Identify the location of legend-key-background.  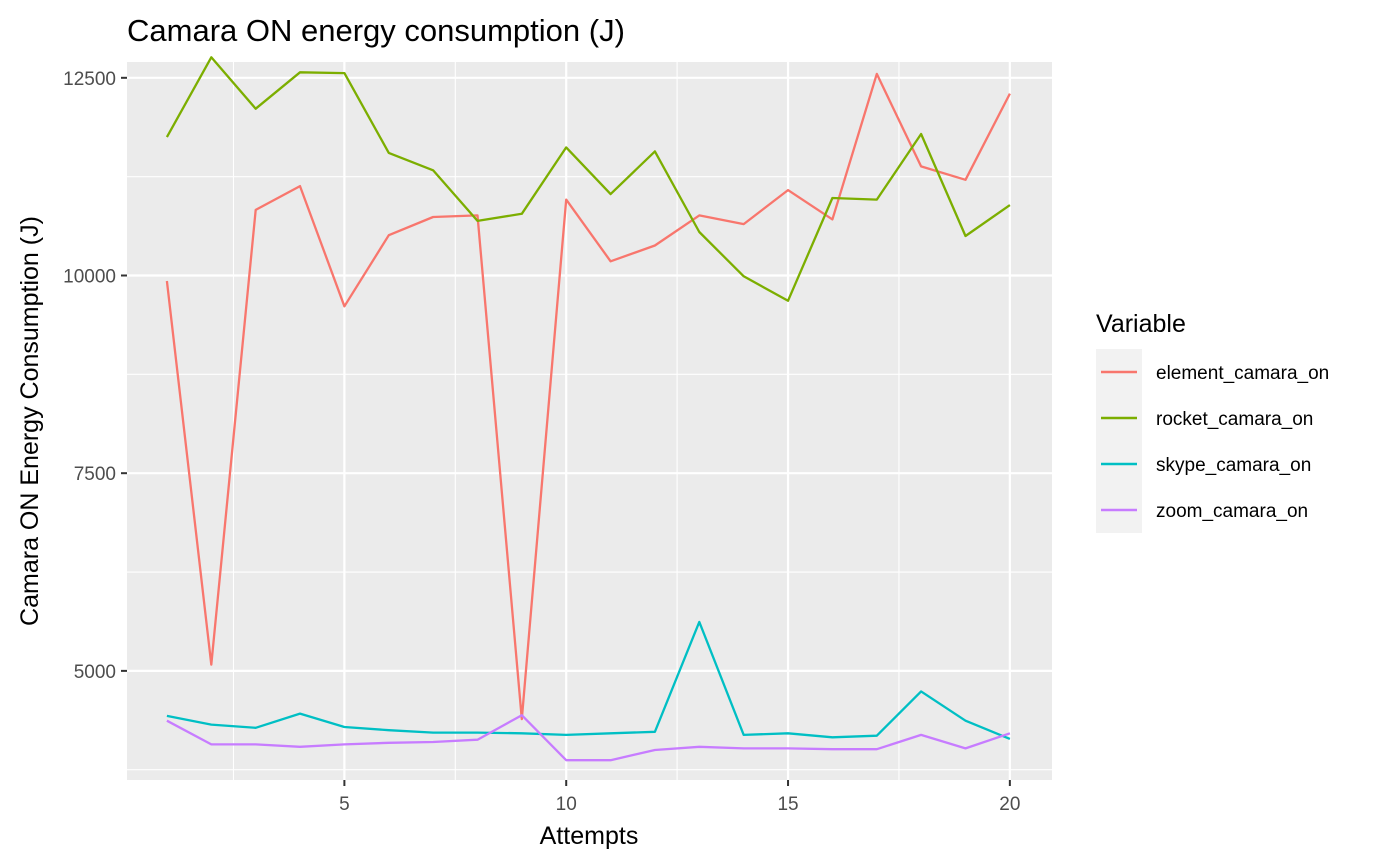
(1119, 441).